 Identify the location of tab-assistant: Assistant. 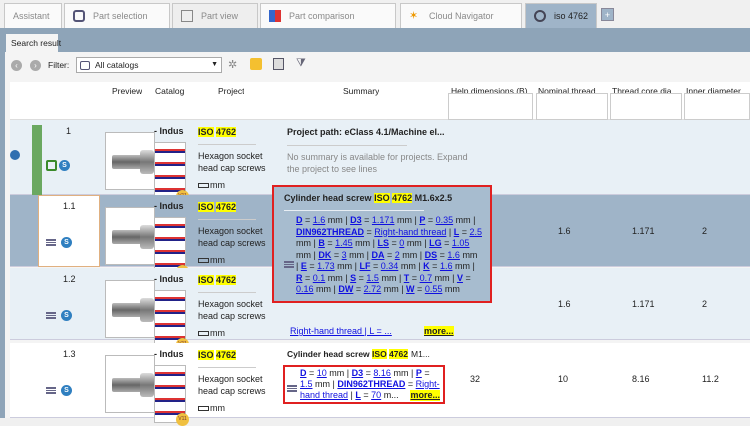
(33, 15).